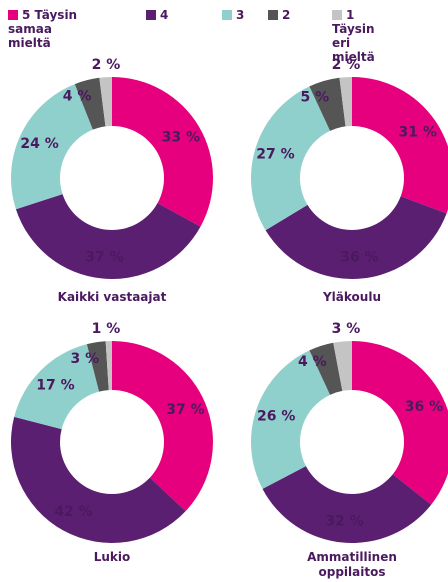 The image size is (448, 582). Describe the element at coordinates (106, 329) in the screenshot. I see `value-label: 1 %` at that location.